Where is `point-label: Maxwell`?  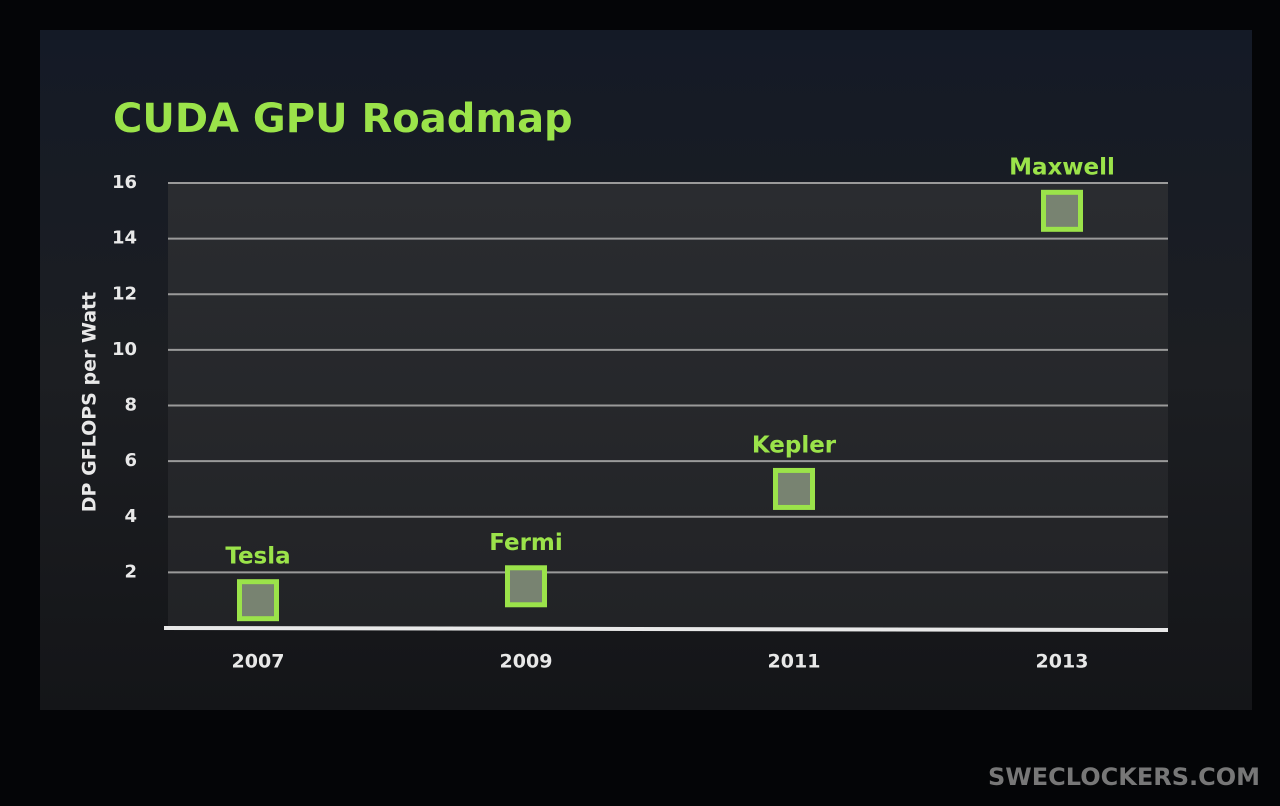 point-label: Maxwell is located at coordinates (1062, 167).